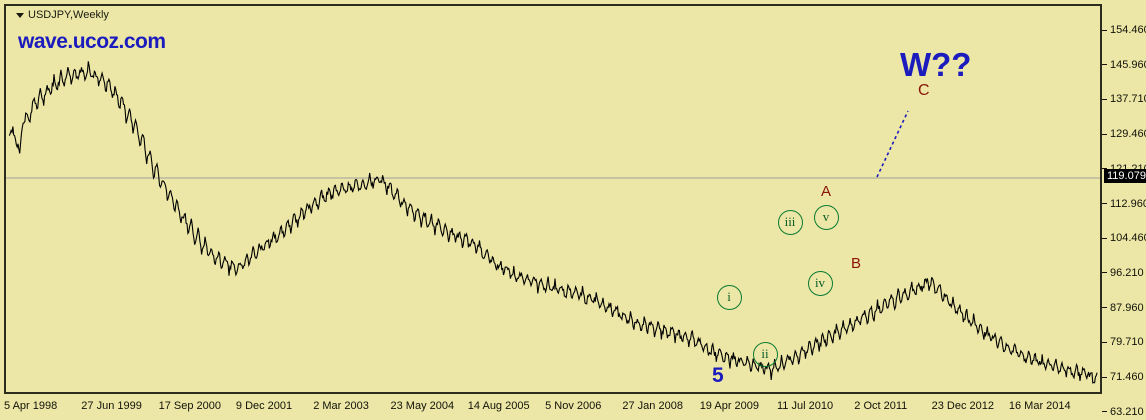 Image resolution: width=1146 pixels, height=420 pixels. I want to click on price-tick-6: 104.460, so click(1124, 238).